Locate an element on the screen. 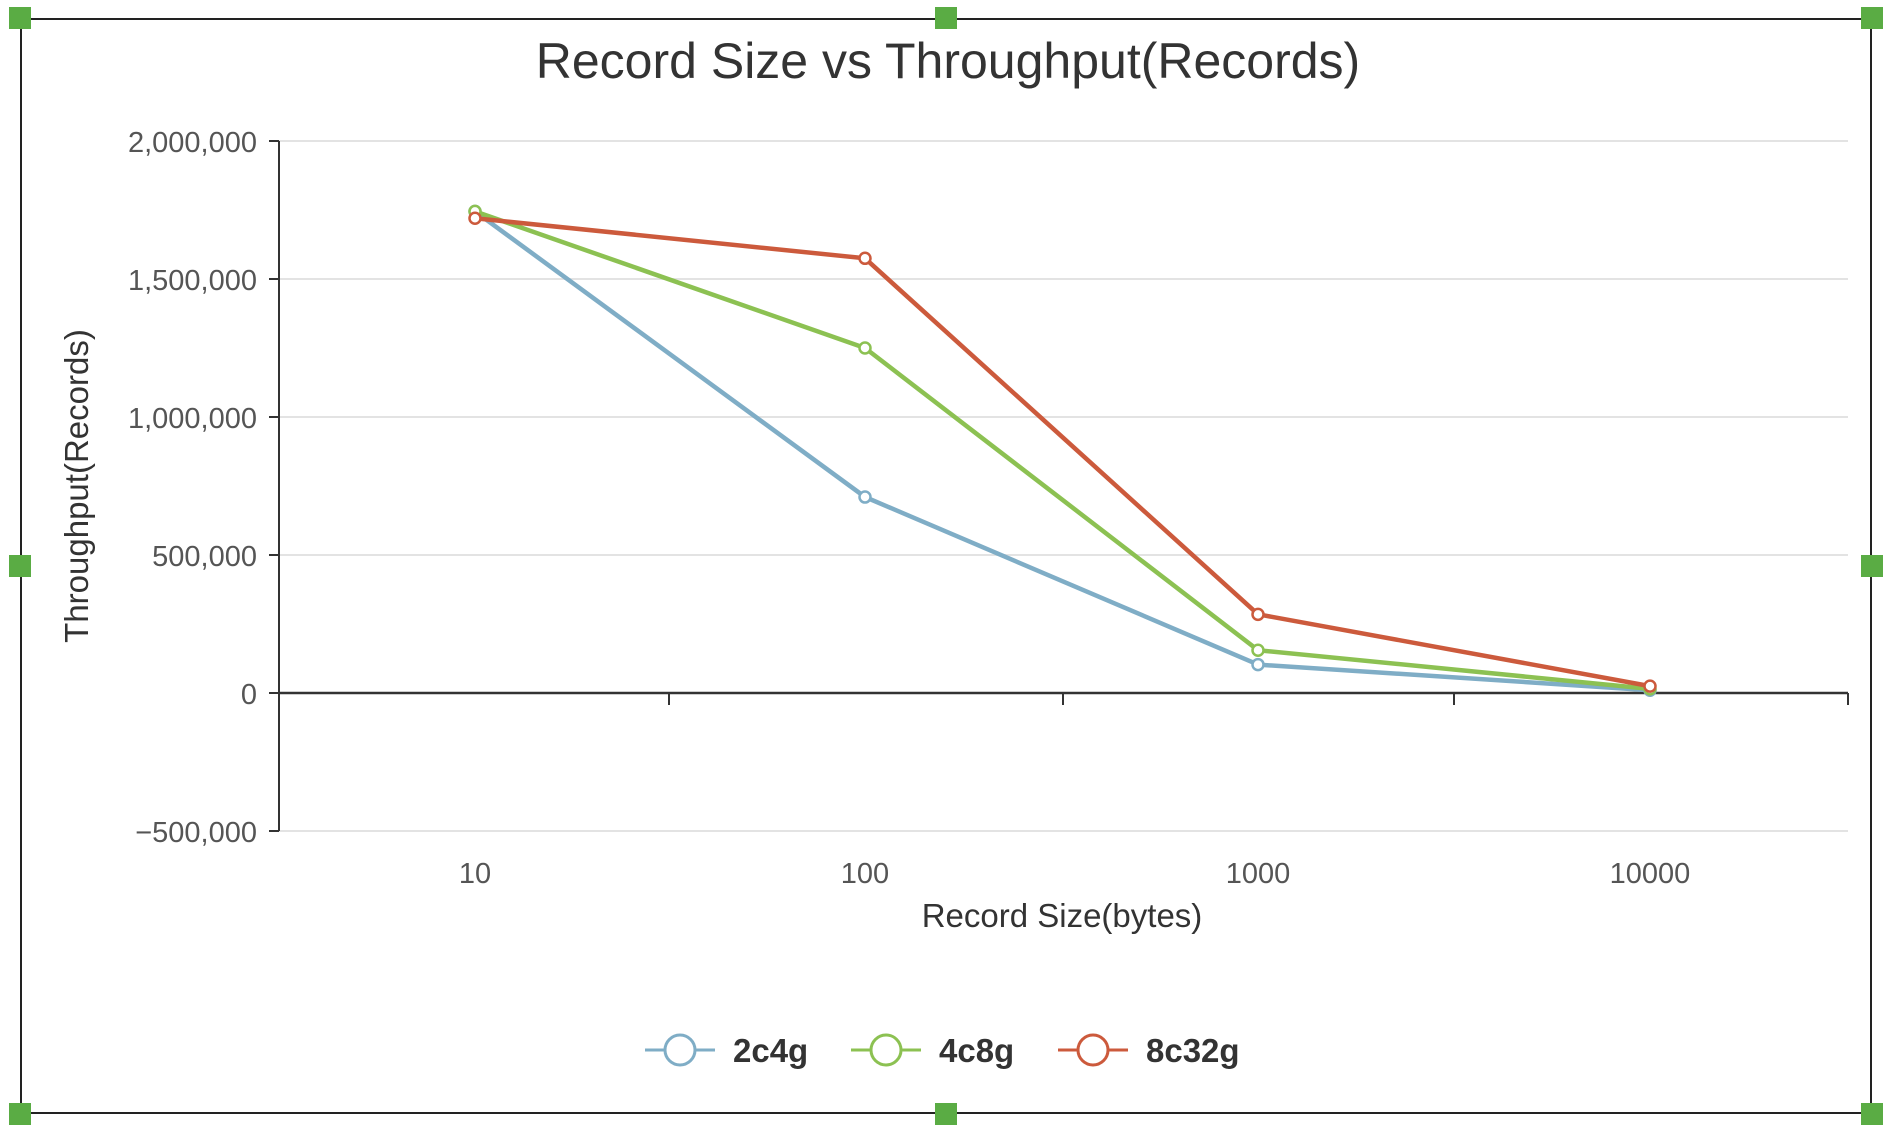  resize-handle-bottom-center is located at coordinates (946, 1114).